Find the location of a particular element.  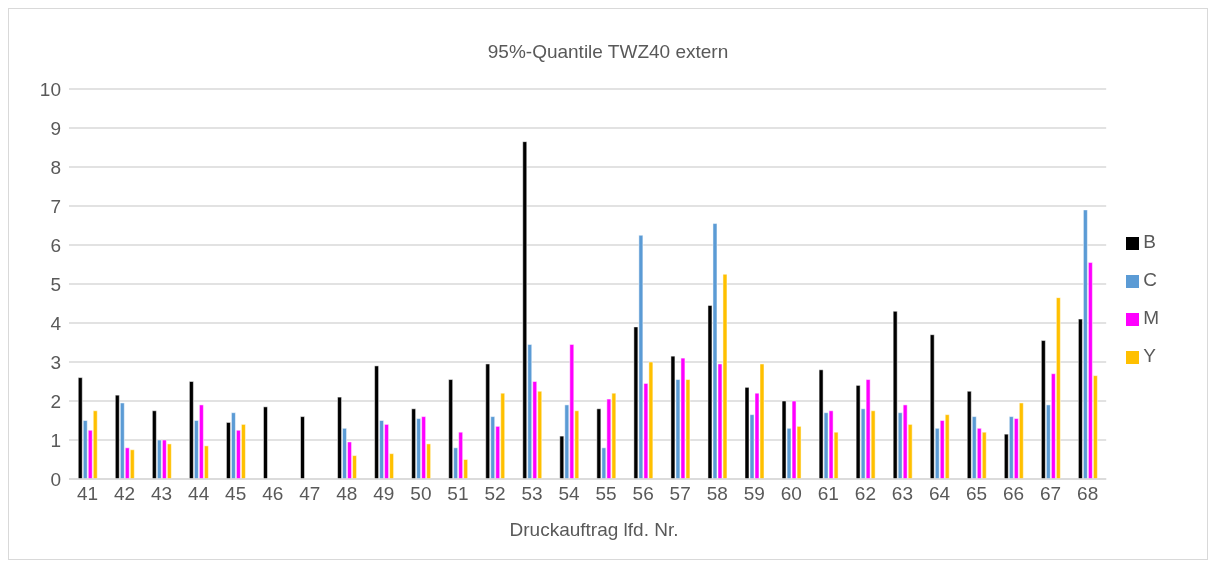

x-tick-label: 42 is located at coordinates (124, 494).